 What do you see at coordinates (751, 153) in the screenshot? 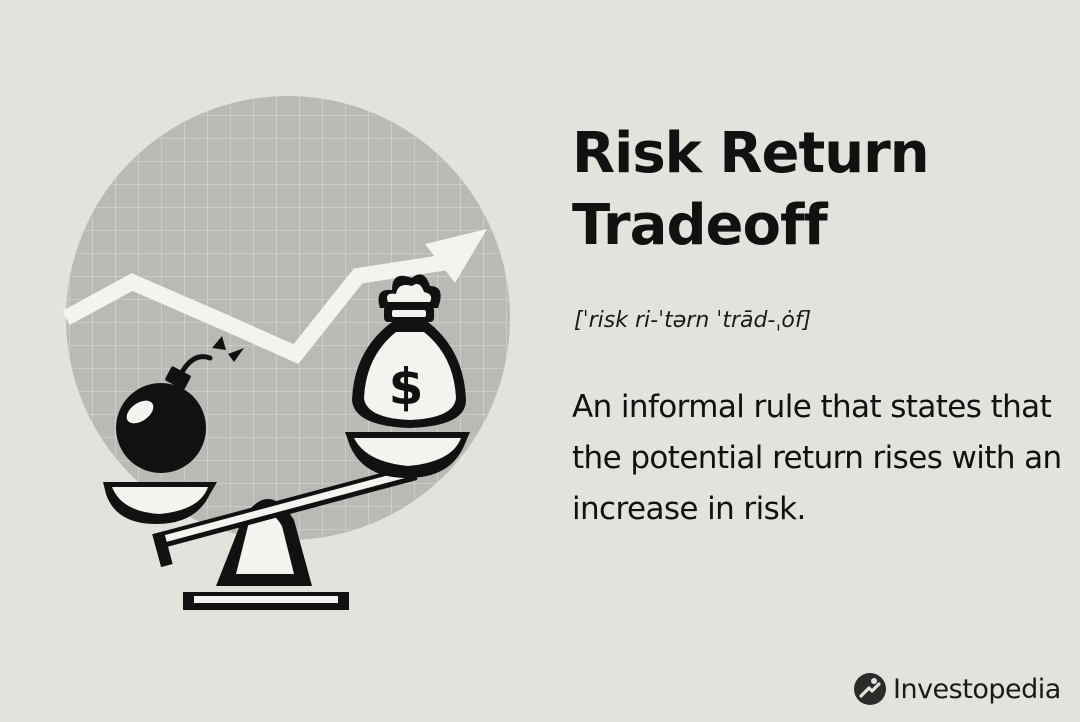
I see `title-line-1: Risk Return` at bounding box center [751, 153].